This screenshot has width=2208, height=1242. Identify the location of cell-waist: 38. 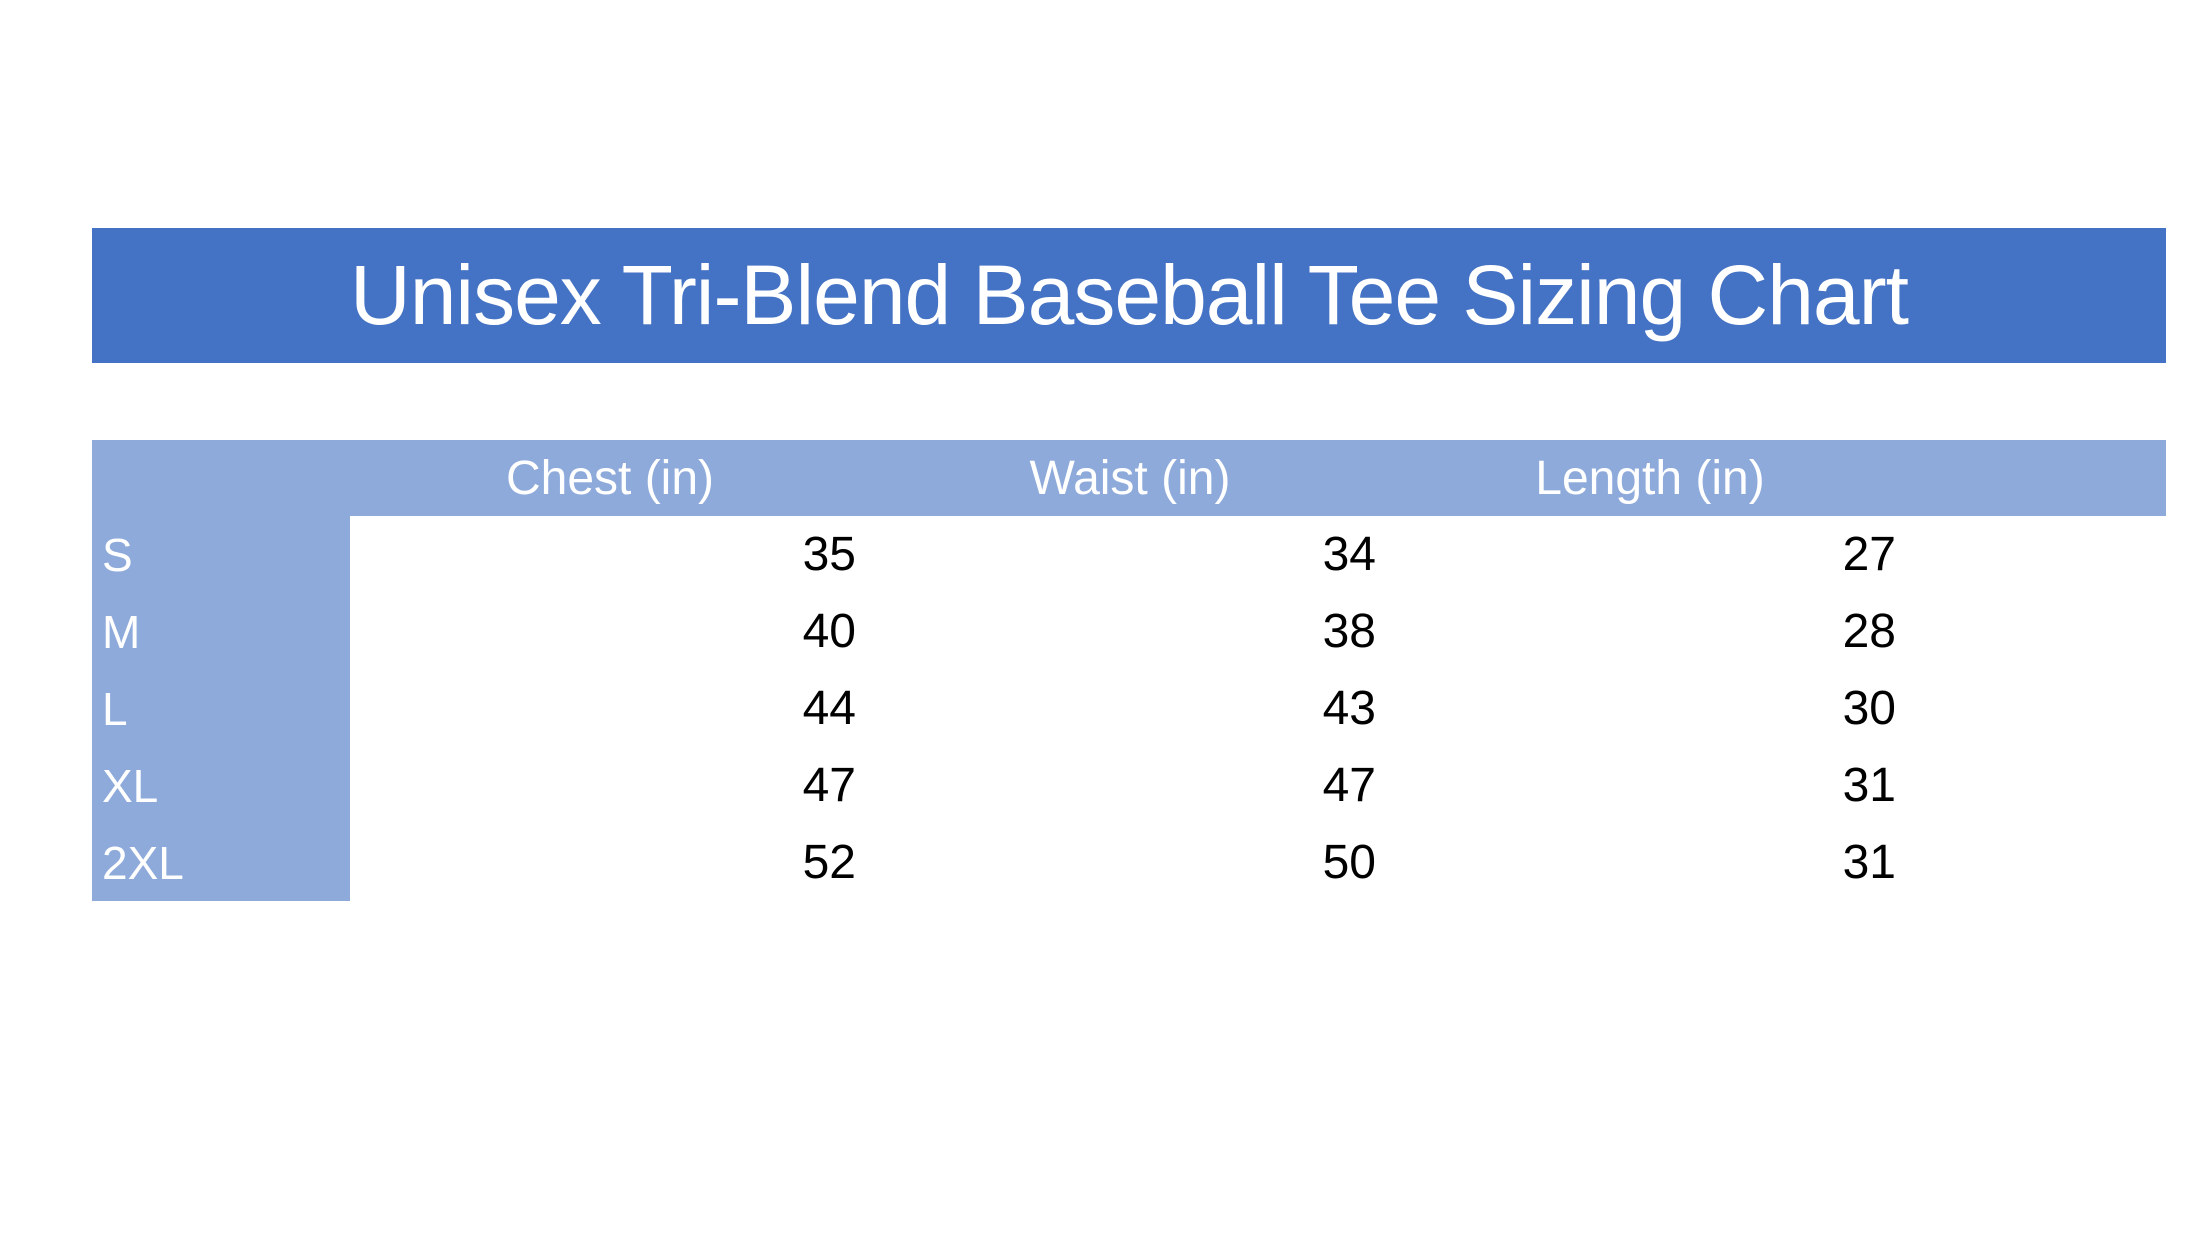
(1349, 631).